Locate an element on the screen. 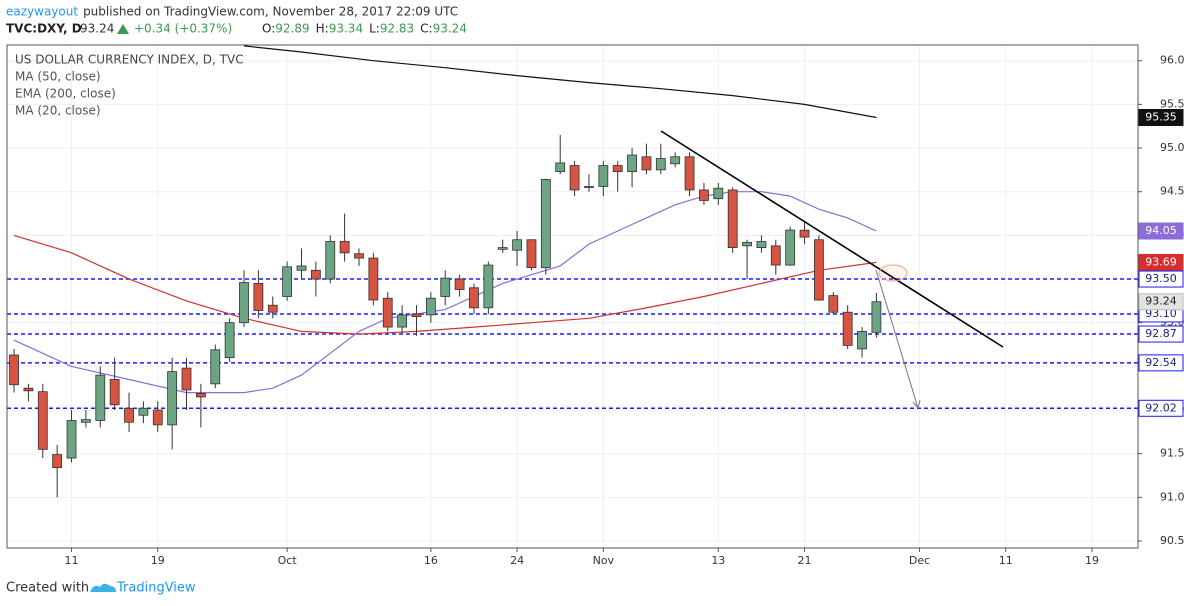 The height and width of the screenshot is (606, 1184). arrow-line is located at coordinates (897, 339).